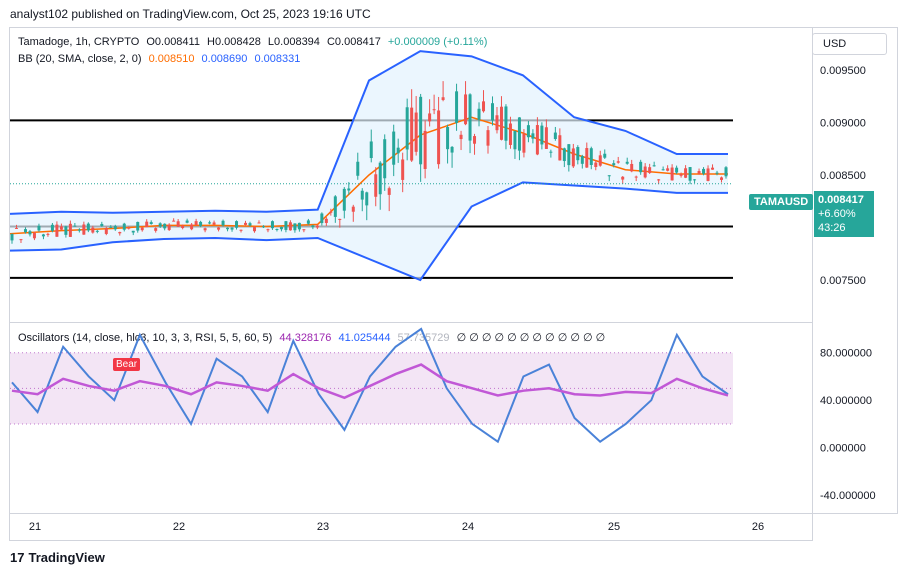 This screenshot has height=575, width=902. I want to click on tradingview-logo: 17 TradingView, so click(57, 557).